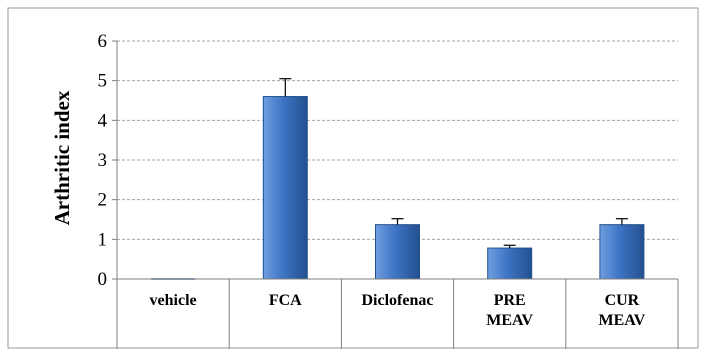 The image size is (706, 349). I want to click on y-tick-label: 6, so click(103, 41).